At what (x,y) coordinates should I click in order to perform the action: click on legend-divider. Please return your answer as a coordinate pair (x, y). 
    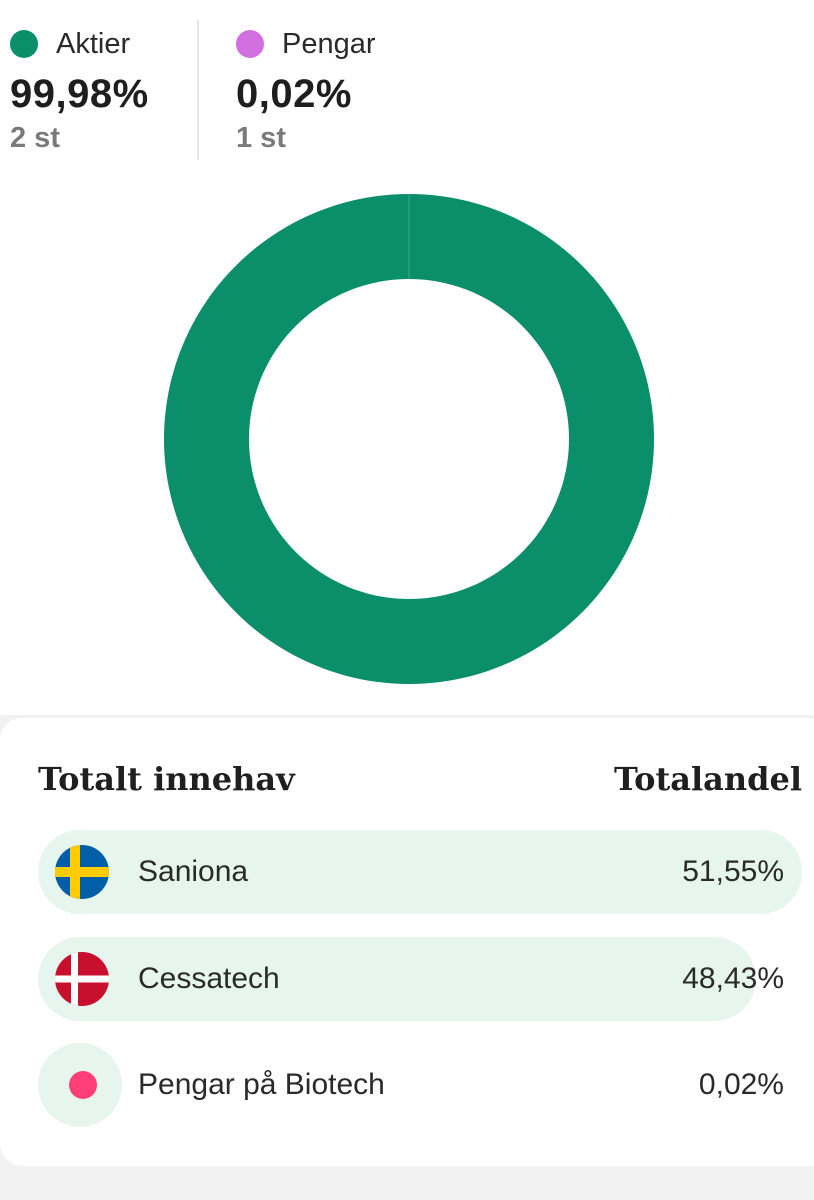
    Looking at the image, I should click on (198, 90).